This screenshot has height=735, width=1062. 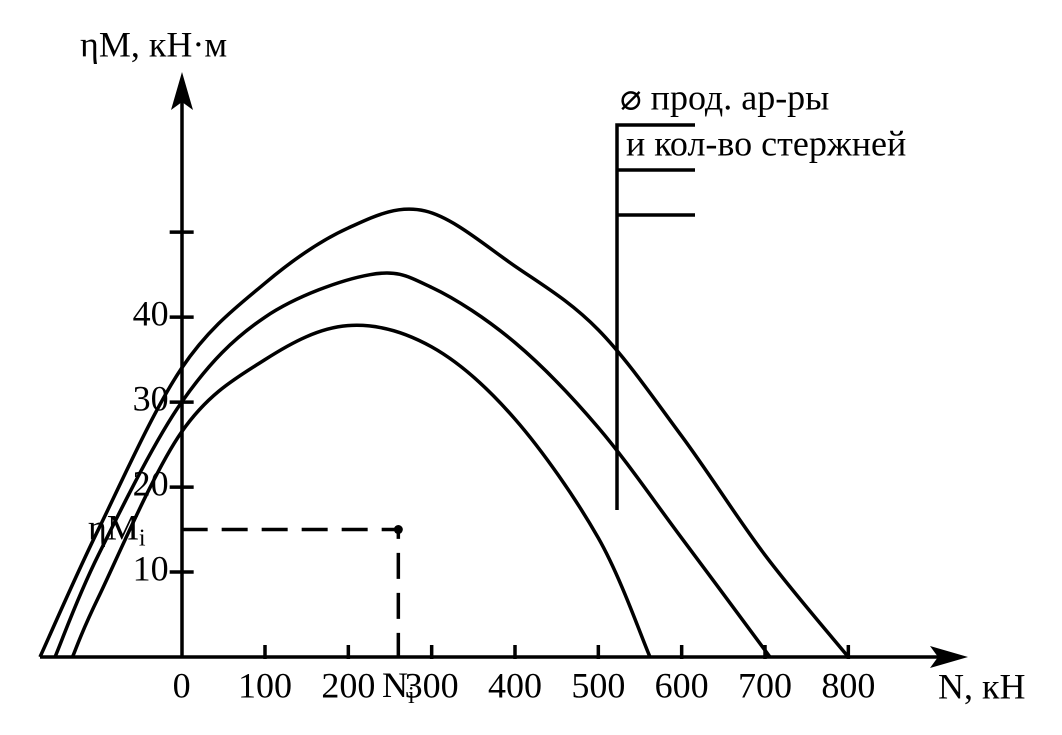 I want to click on point-x-label-main: N, so click(x=395, y=685).